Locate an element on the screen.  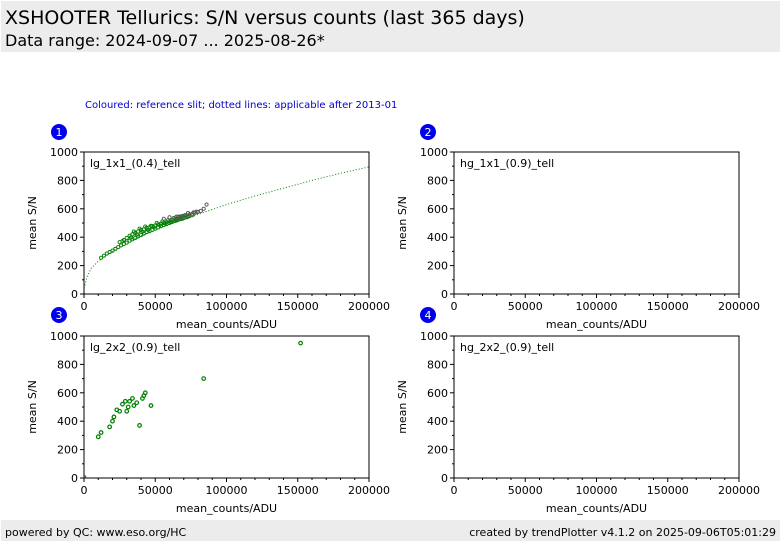
fit-curve is located at coordinates (226, 227).